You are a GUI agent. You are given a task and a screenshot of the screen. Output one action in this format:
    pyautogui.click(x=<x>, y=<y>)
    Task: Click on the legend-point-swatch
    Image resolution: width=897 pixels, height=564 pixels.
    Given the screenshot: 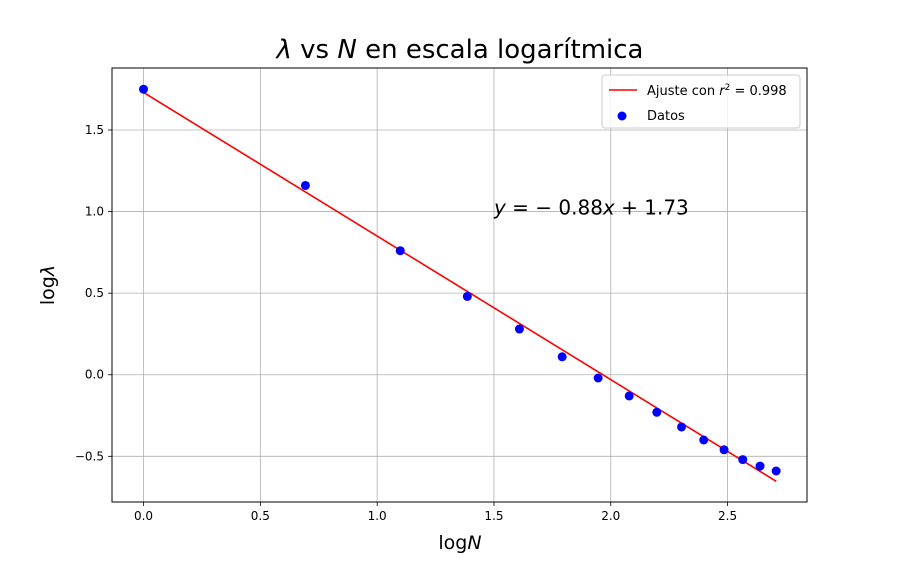 What is the action you would take?
    pyautogui.click(x=622, y=116)
    